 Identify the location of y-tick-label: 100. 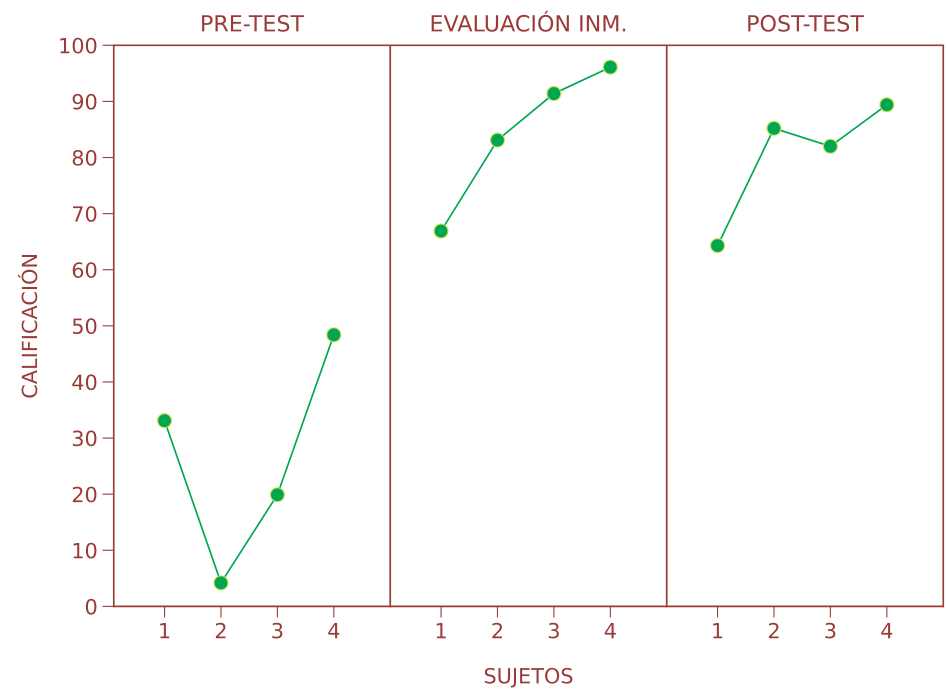
(78, 46).